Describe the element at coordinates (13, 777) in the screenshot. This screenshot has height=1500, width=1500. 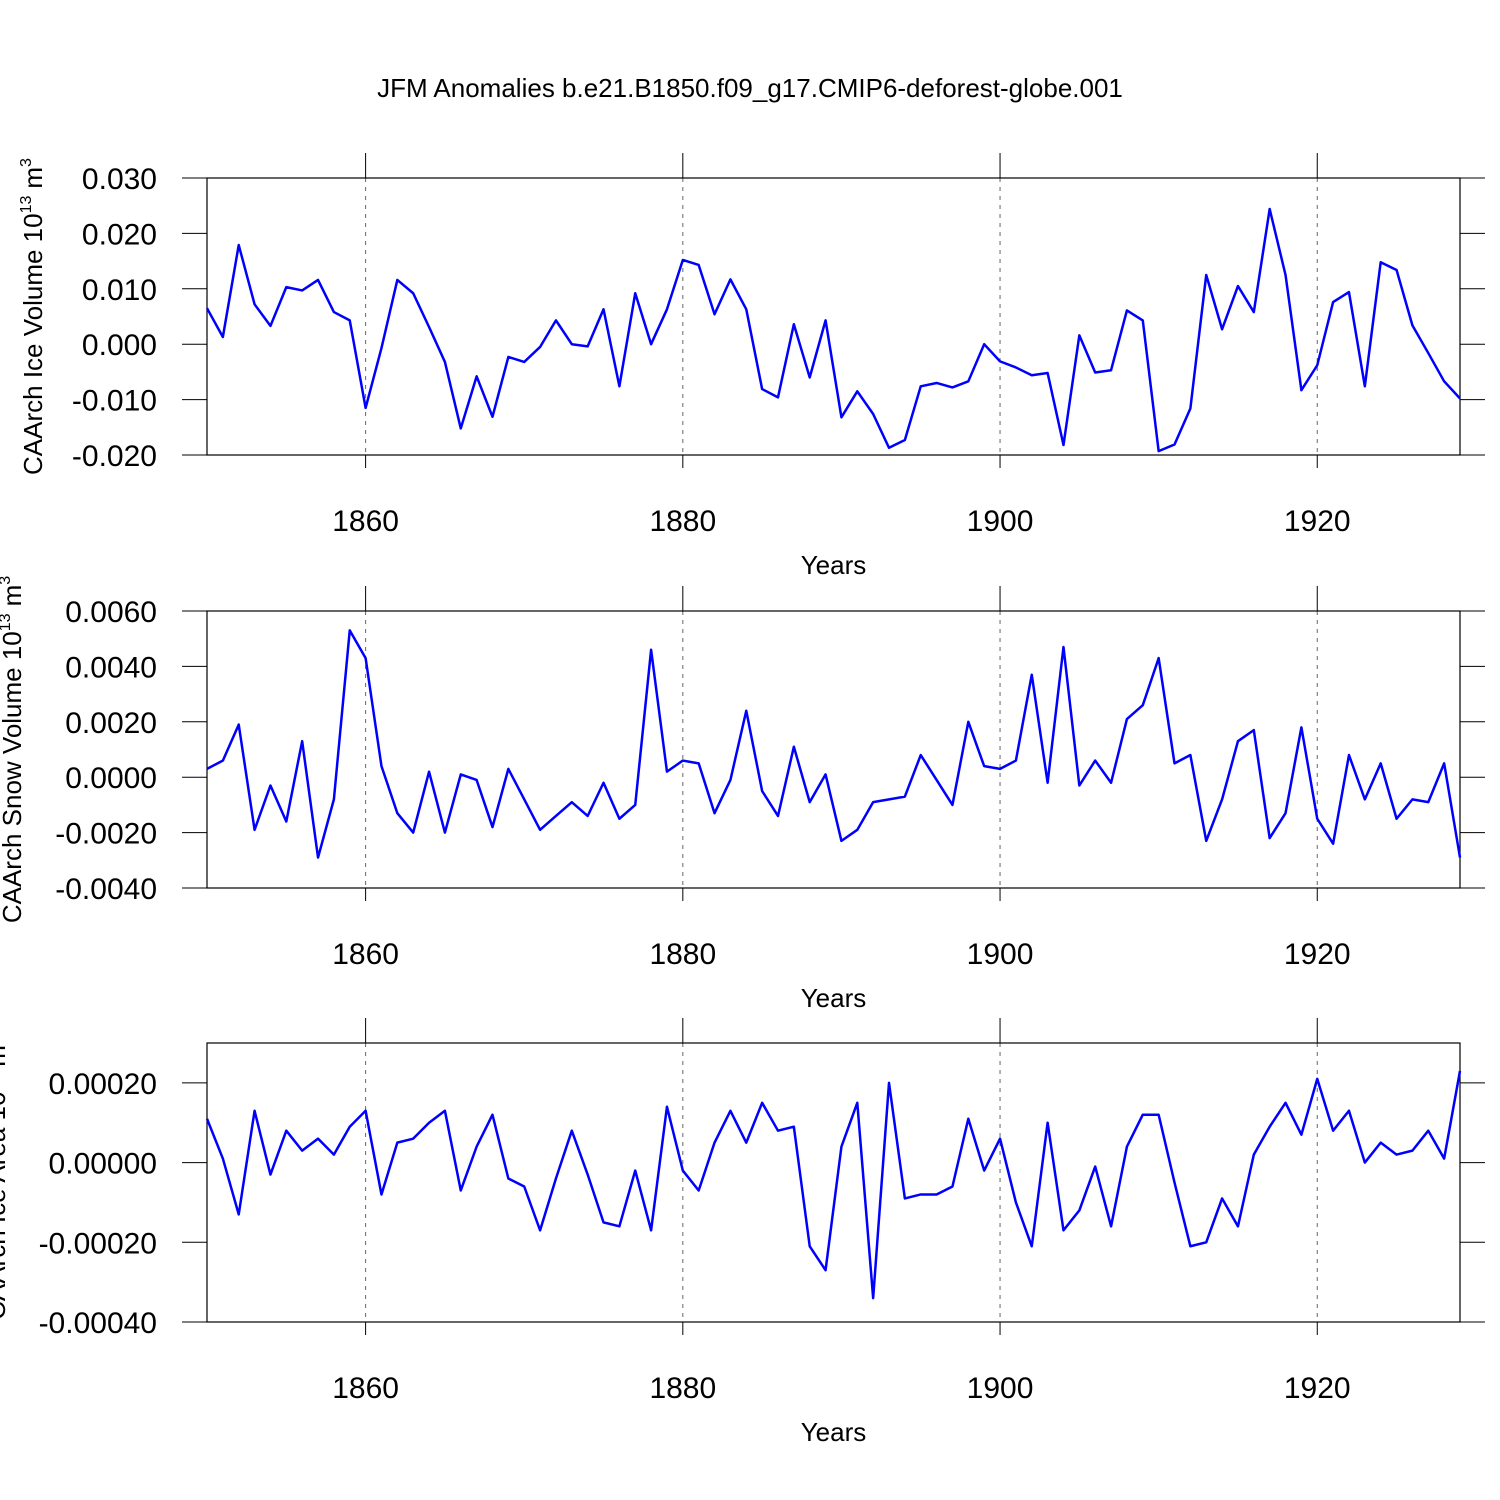
I see `y-axis-title-text: CAArch Snow Volume 10` at that location.